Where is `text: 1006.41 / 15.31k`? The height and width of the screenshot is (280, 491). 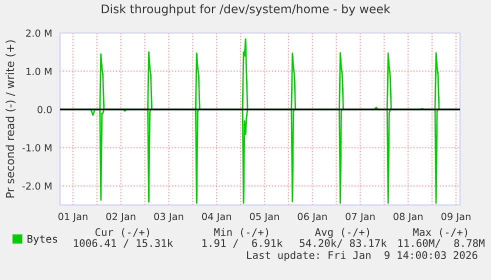 text: 1006.41 / 15.31k is located at coordinates (124, 243).